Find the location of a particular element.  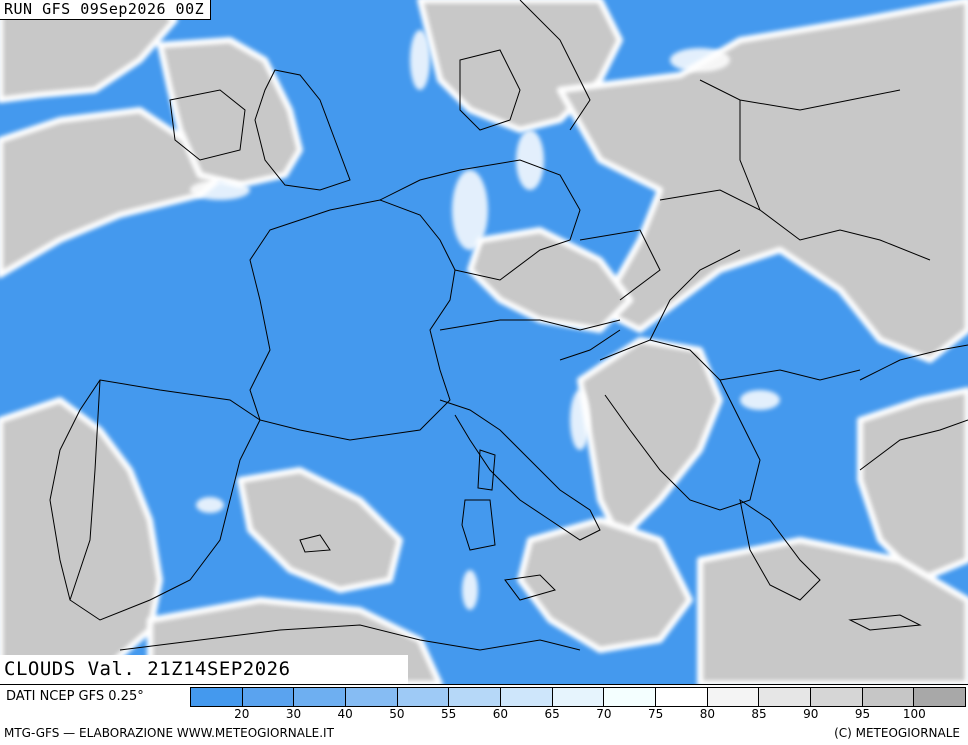

legend-tick-label: 40 is located at coordinates (345, 714).